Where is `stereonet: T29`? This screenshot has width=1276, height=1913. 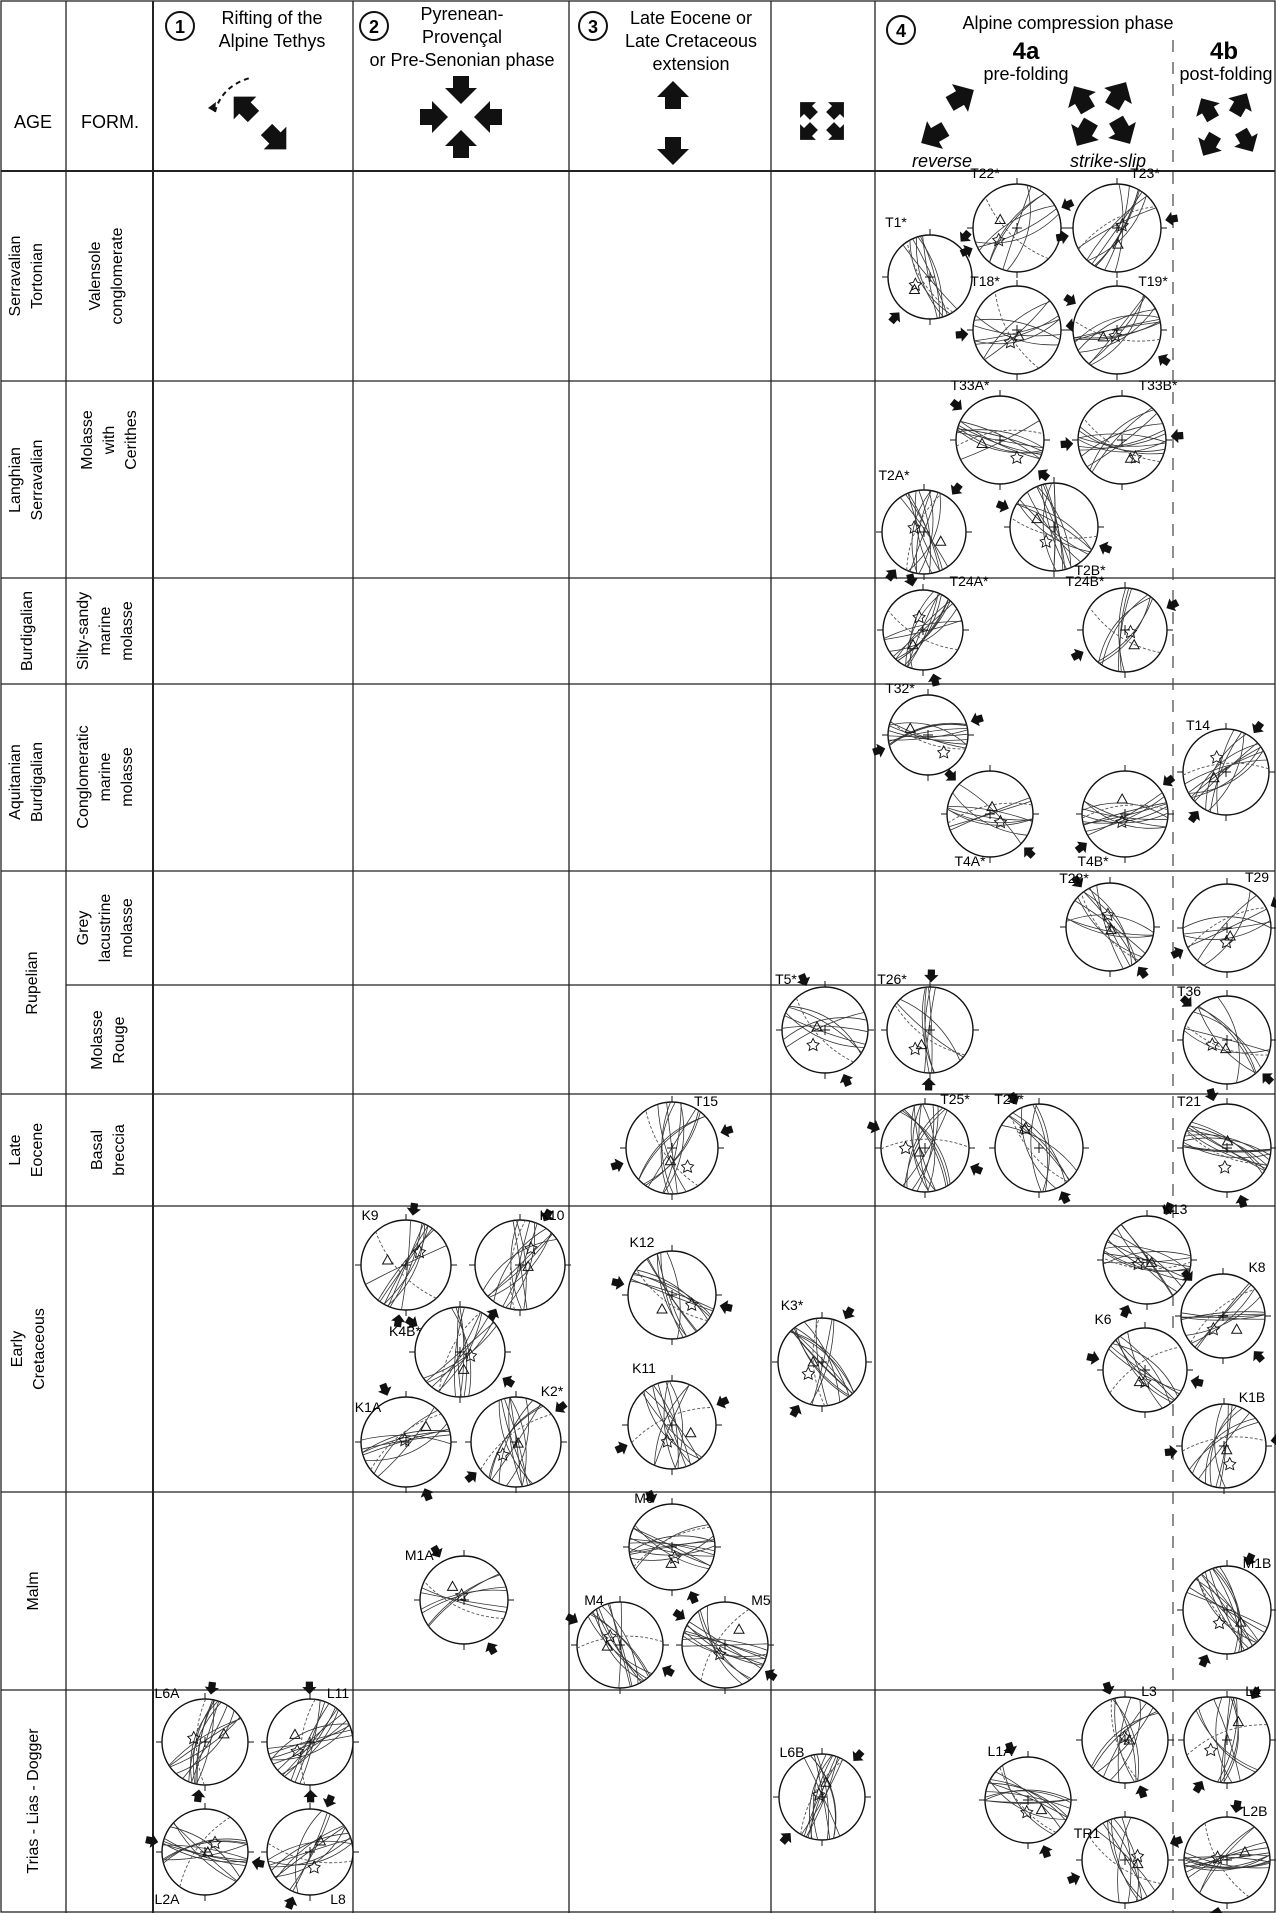 stereonet: T29 is located at coordinates (1222, 923).